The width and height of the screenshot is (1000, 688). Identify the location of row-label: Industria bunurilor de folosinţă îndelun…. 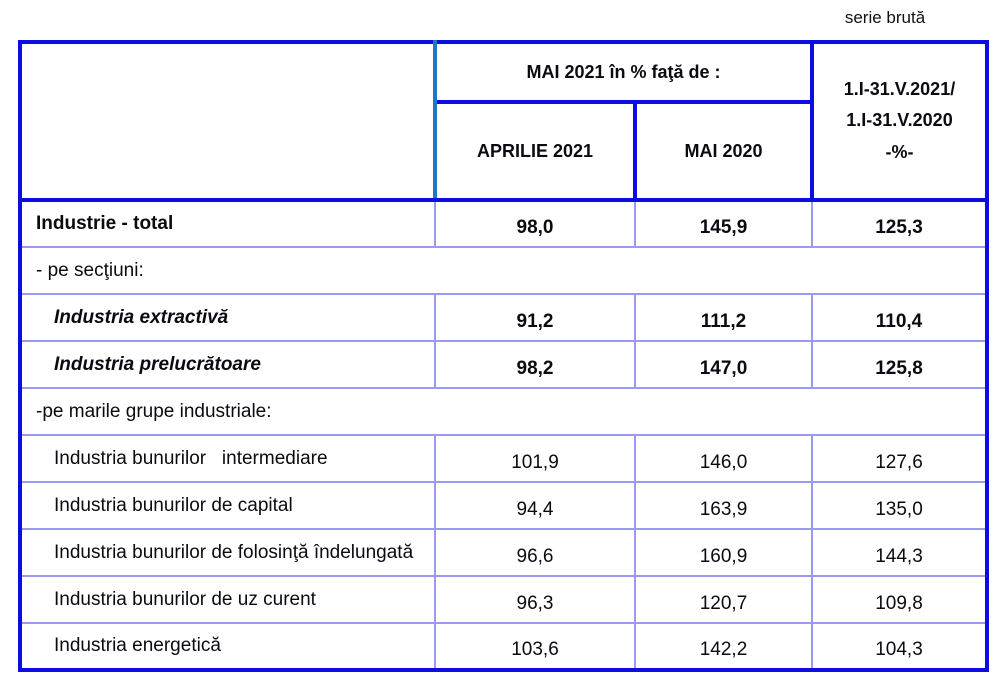
(227, 552).